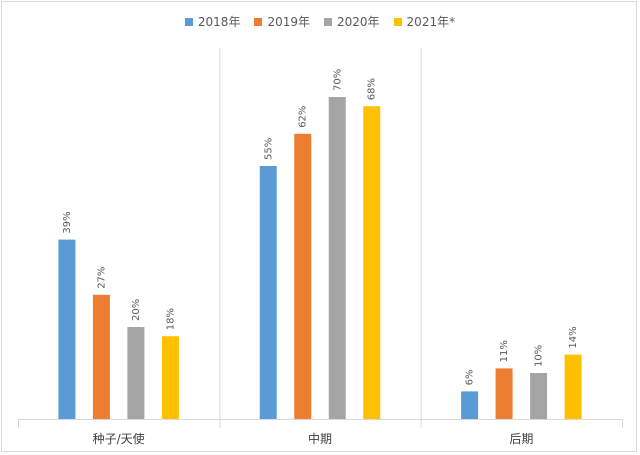  I want to click on x-tick-label-2: 后期, so click(521, 439).